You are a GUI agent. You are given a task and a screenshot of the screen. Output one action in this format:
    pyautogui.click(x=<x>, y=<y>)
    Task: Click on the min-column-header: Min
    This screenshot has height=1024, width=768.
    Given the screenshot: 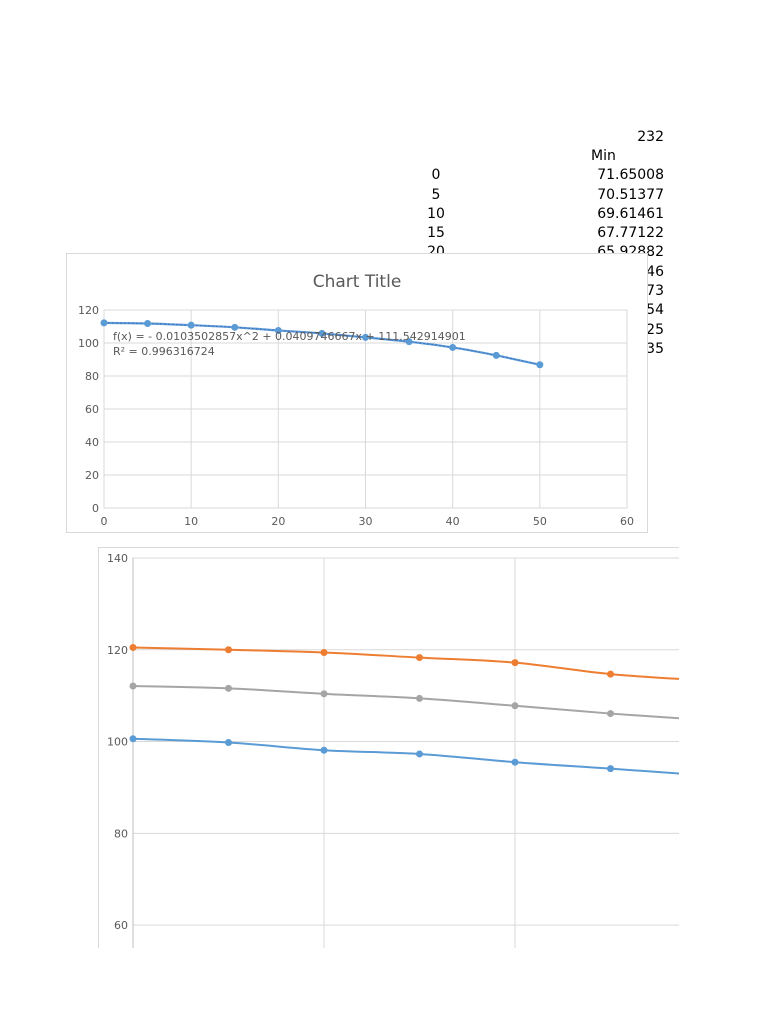 What is the action you would take?
    pyautogui.click(x=603, y=156)
    